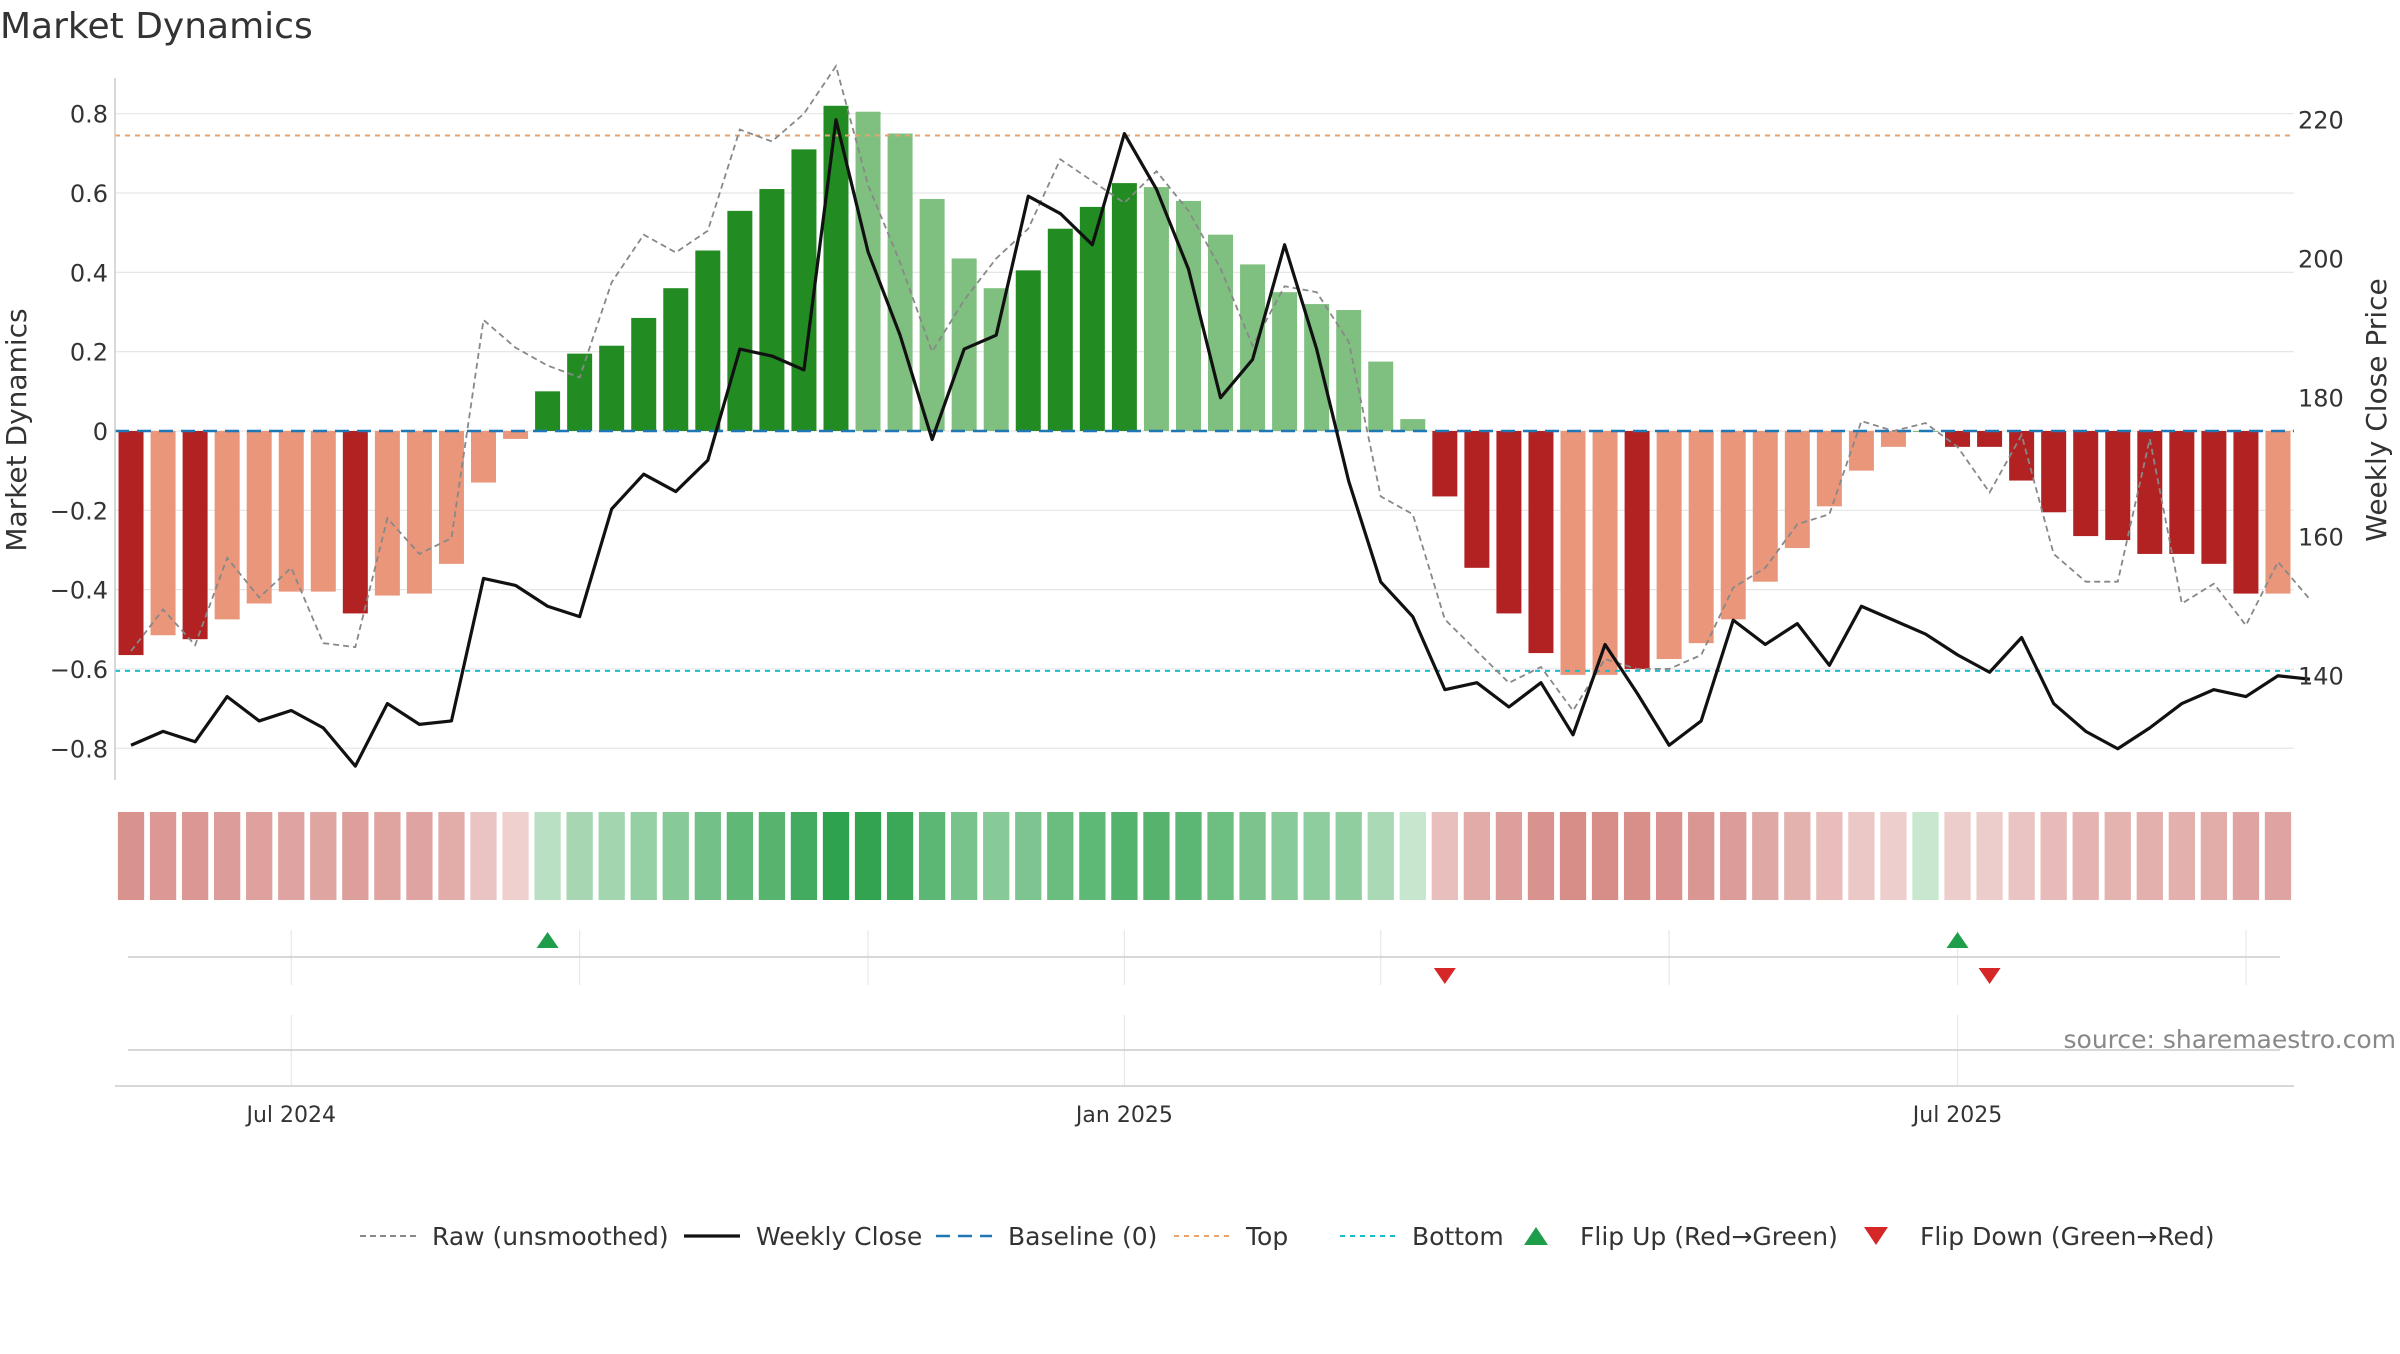 This screenshot has height=1354, width=2400. I want to click on flip-markers-layer, so click(1204, 957).